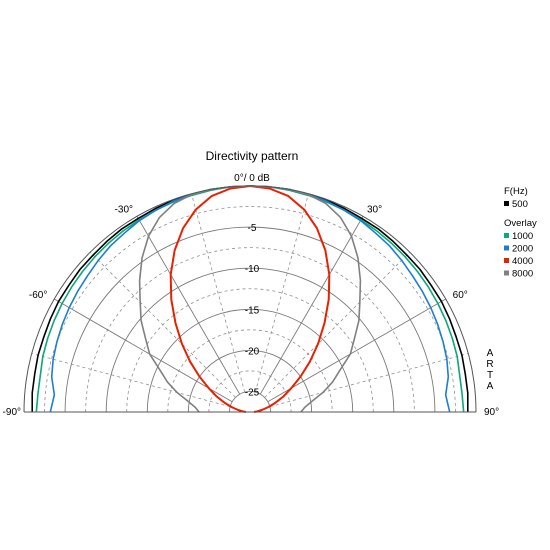 The width and height of the screenshot is (550, 550). I want to click on legend-label-2000: 2000, so click(522, 249).